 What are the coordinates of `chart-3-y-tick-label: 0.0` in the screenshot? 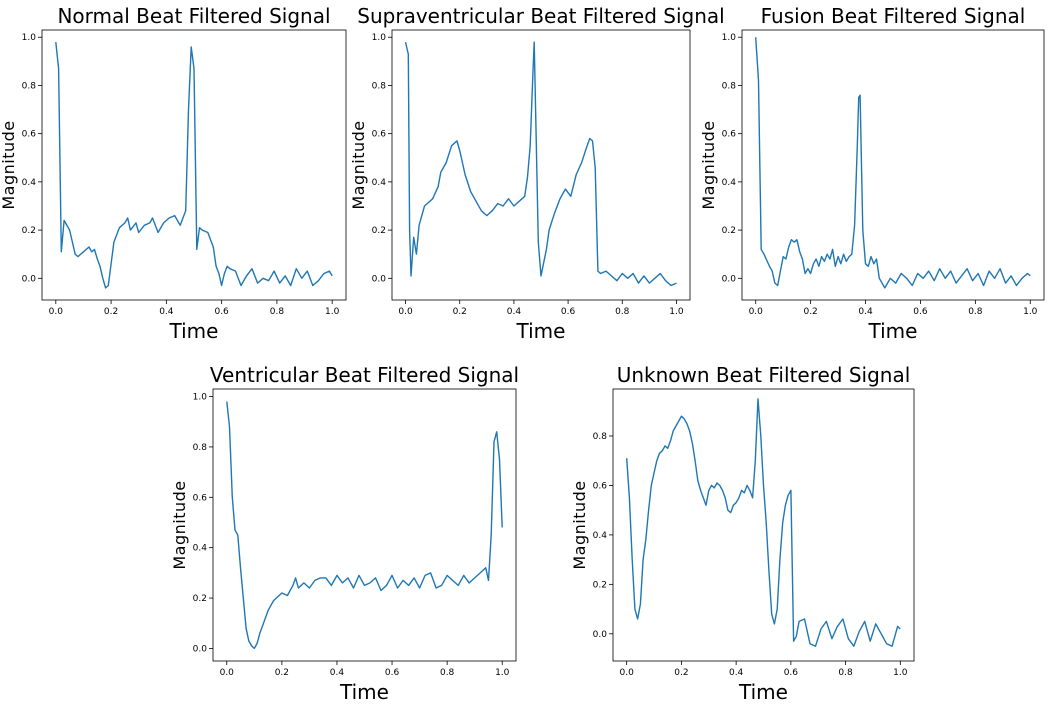 It's located at (200, 649).